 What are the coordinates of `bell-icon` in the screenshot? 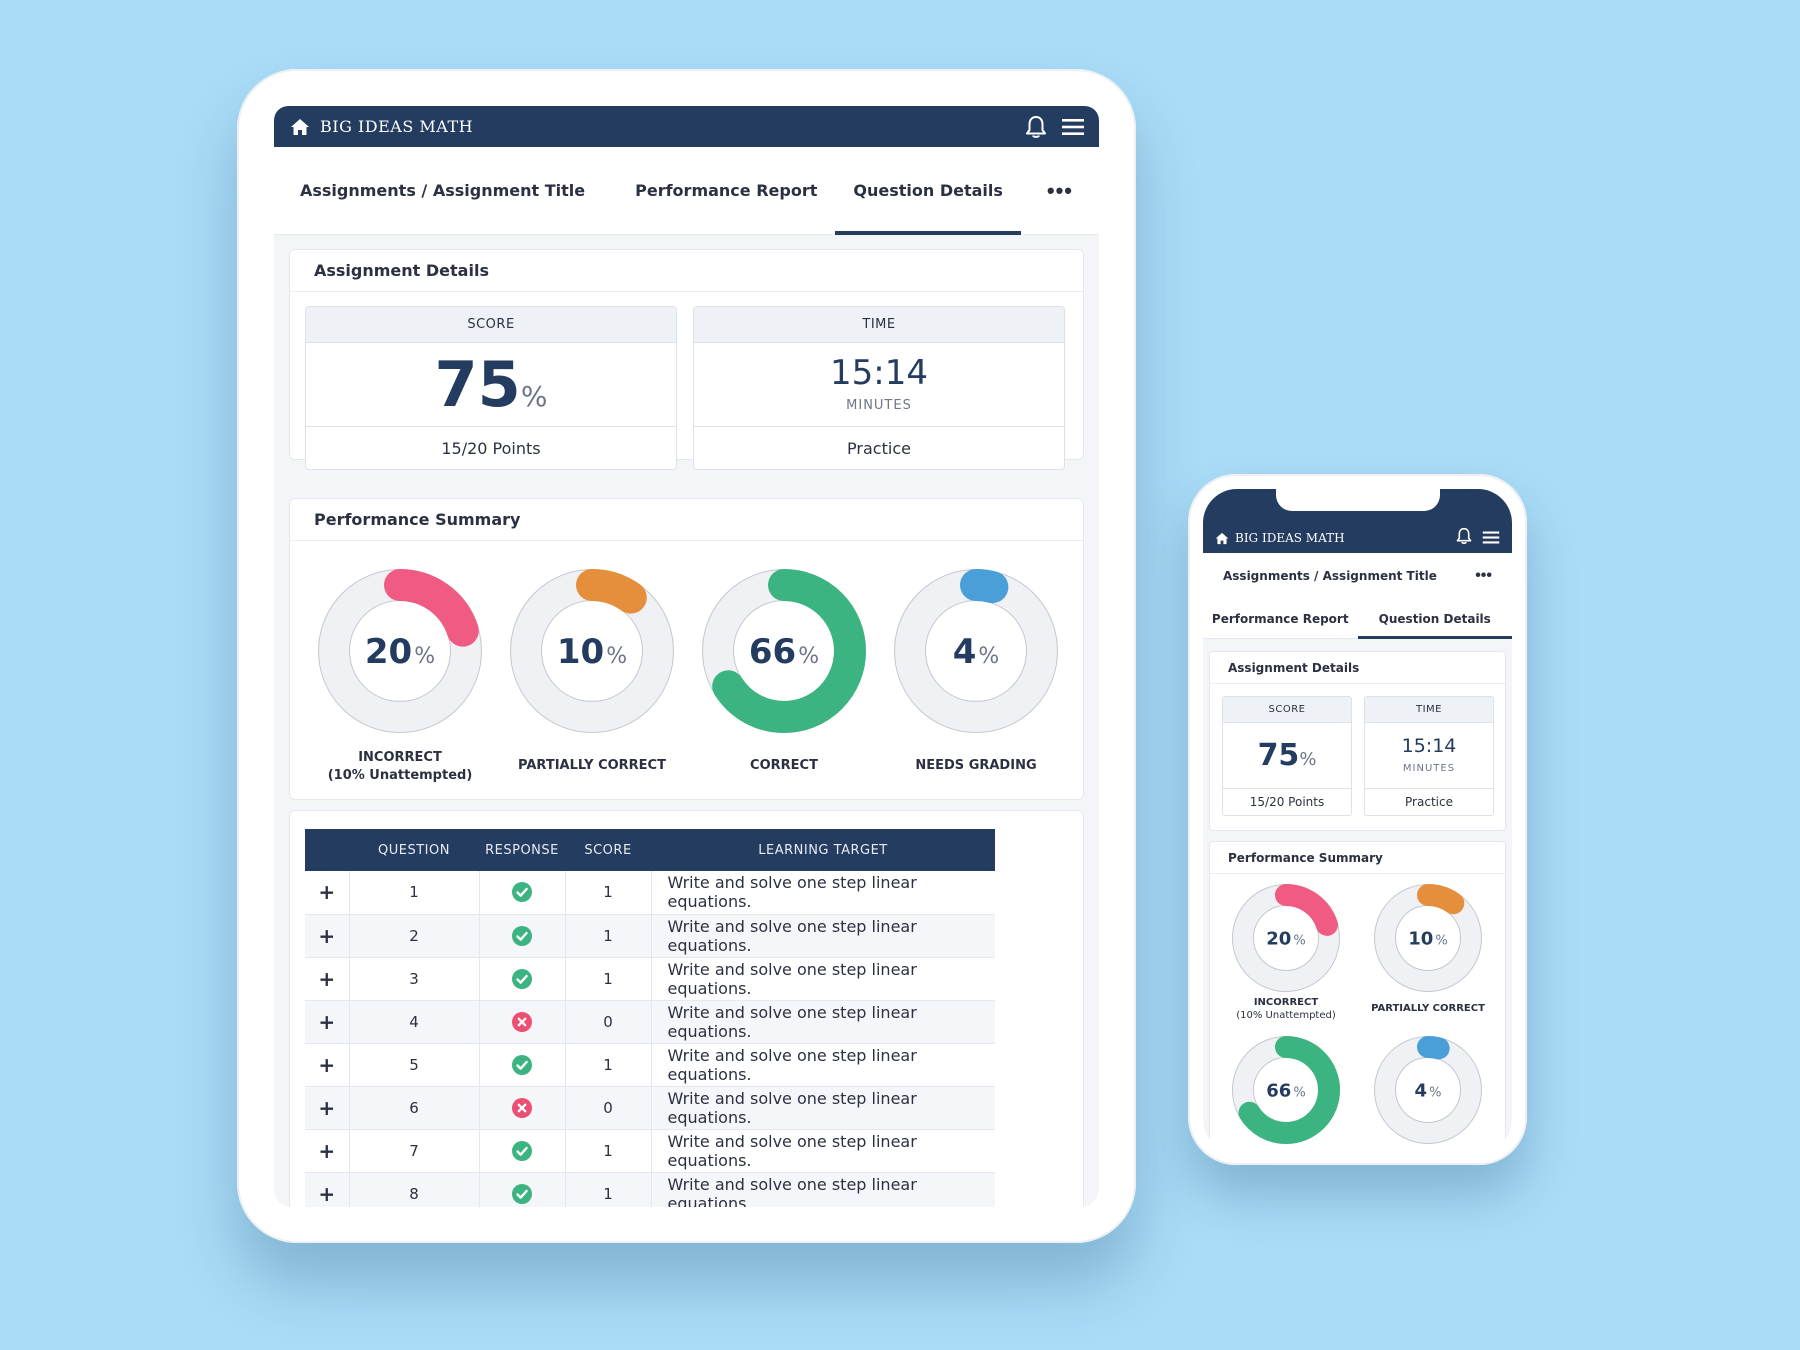 It's located at (1464, 535).